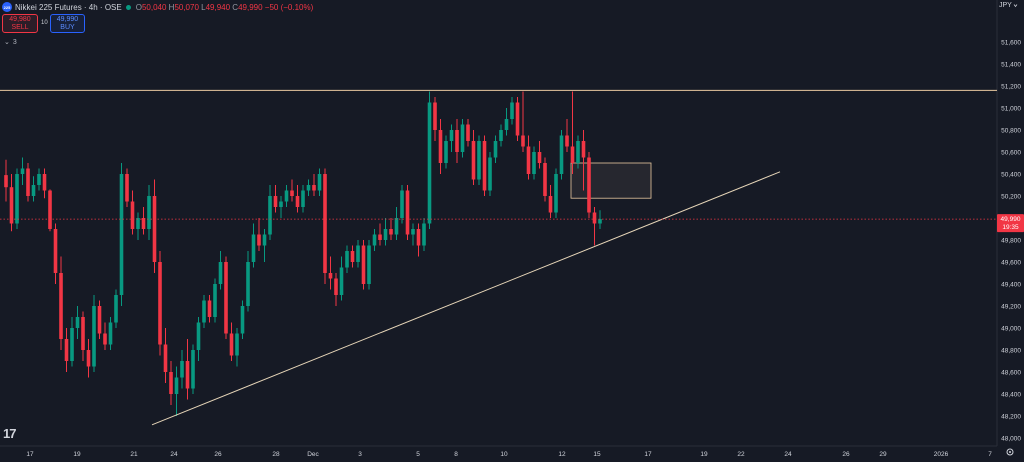  What do you see at coordinates (186, 7) in the screenshot?
I see `high-value: 50,070` at bounding box center [186, 7].